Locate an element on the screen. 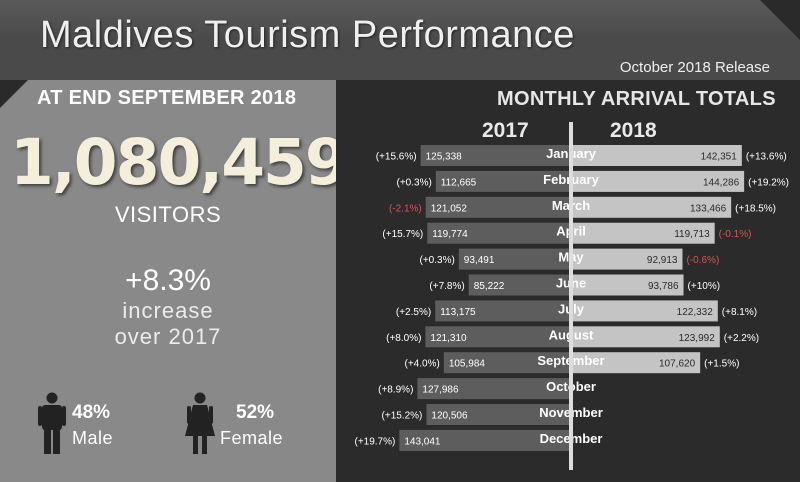  period-label: AT END SEPTEMBER 2018 is located at coordinates (167, 98).